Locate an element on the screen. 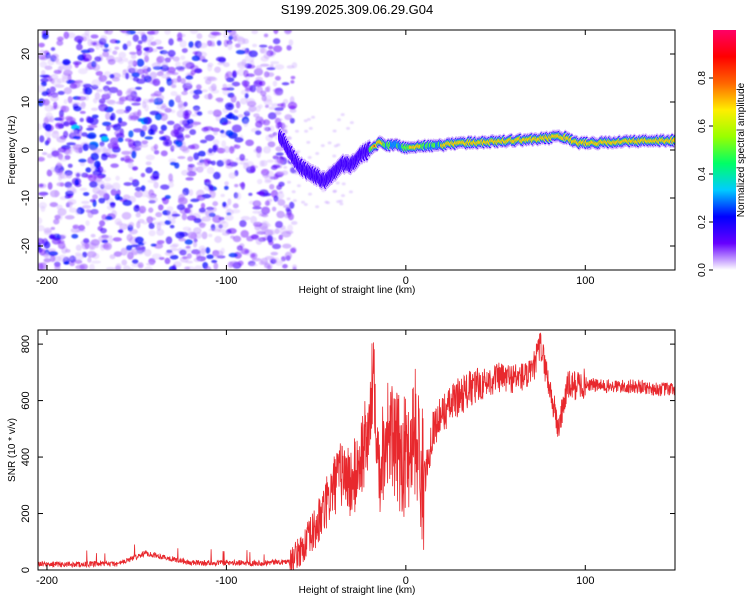  colorbar-tick-label: 0.4 is located at coordinates (702, 174).